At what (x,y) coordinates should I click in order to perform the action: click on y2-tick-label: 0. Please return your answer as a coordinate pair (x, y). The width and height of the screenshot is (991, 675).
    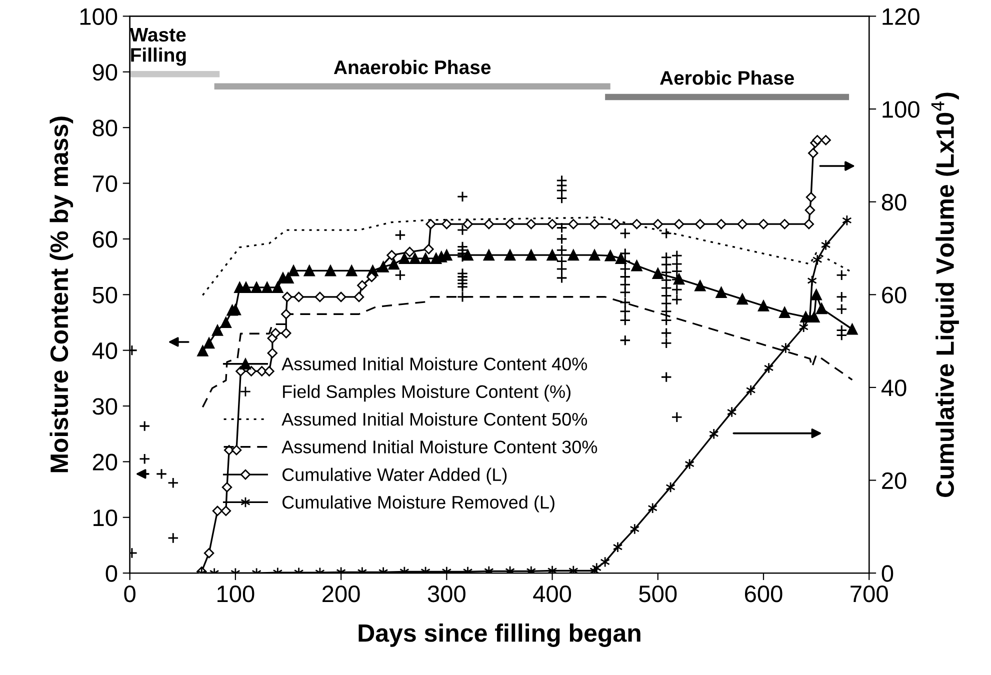
    Looking at the image, I should click on (888, 573).